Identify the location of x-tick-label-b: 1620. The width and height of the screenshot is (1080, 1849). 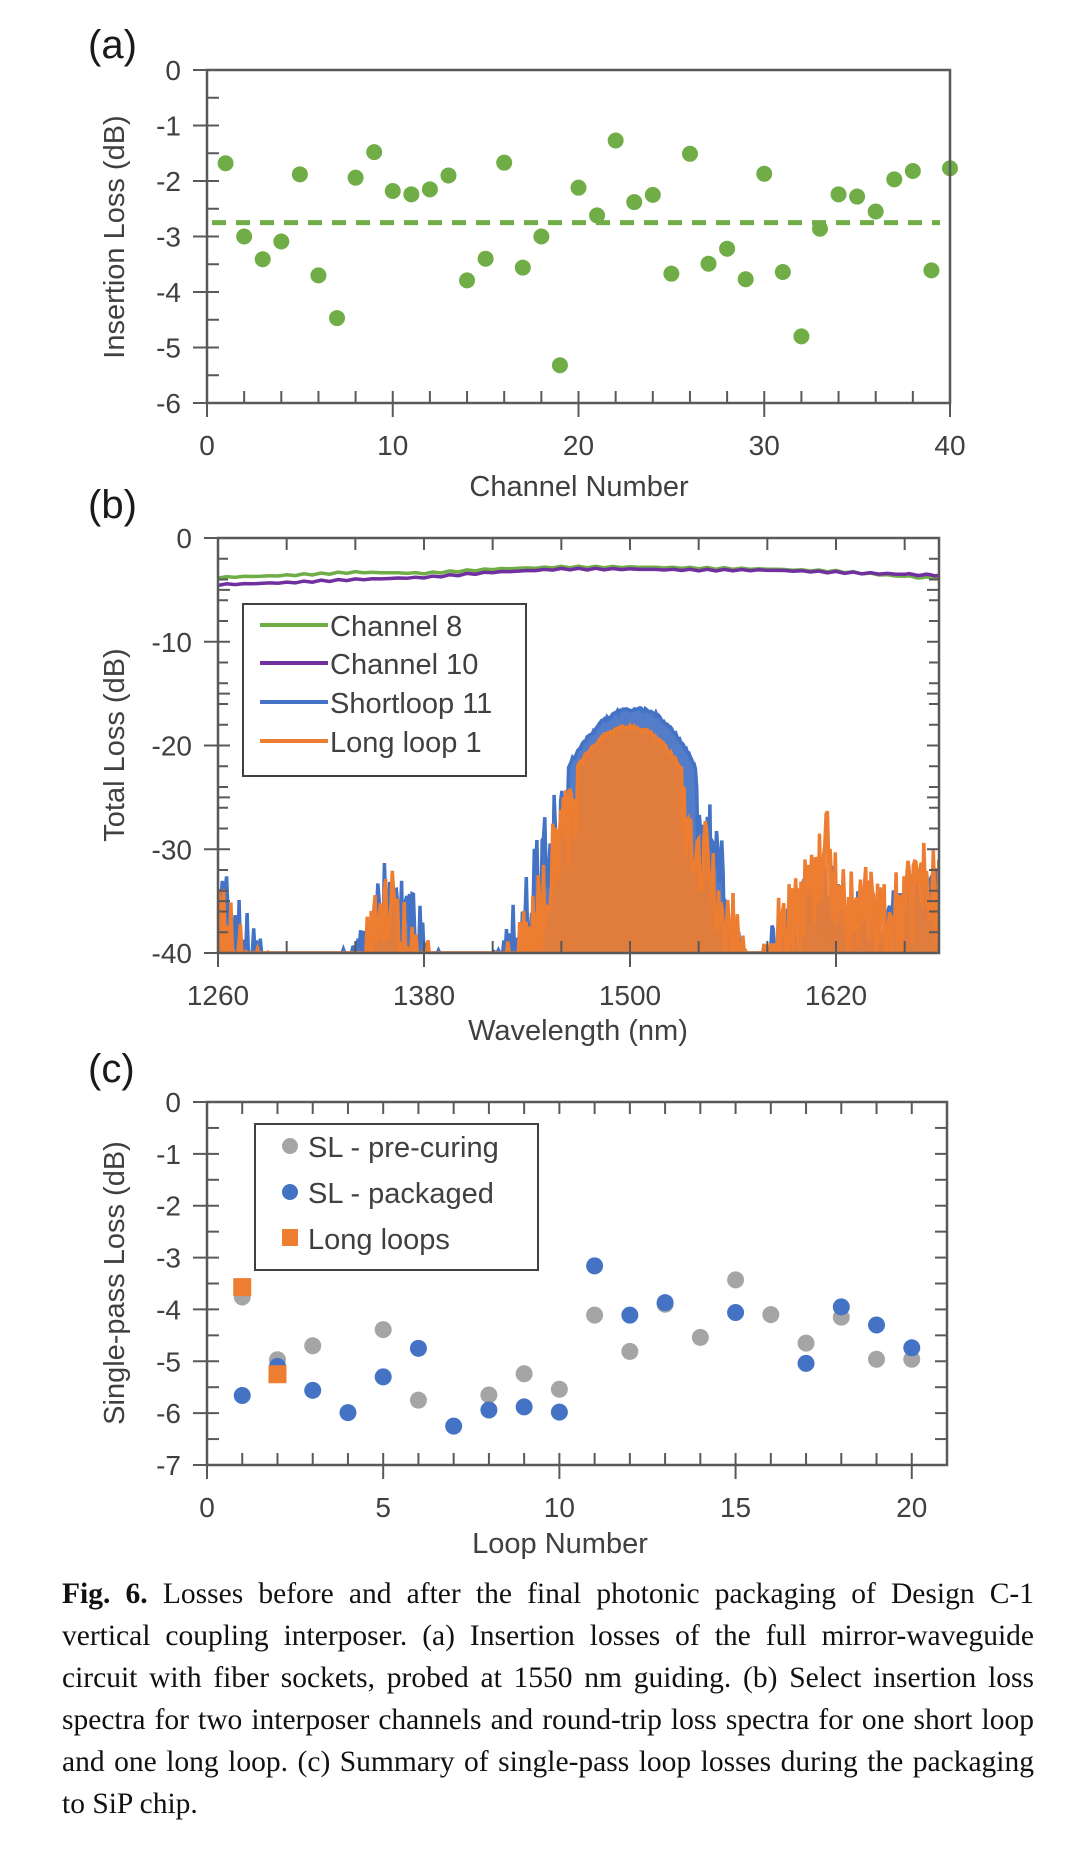
(836, 995).